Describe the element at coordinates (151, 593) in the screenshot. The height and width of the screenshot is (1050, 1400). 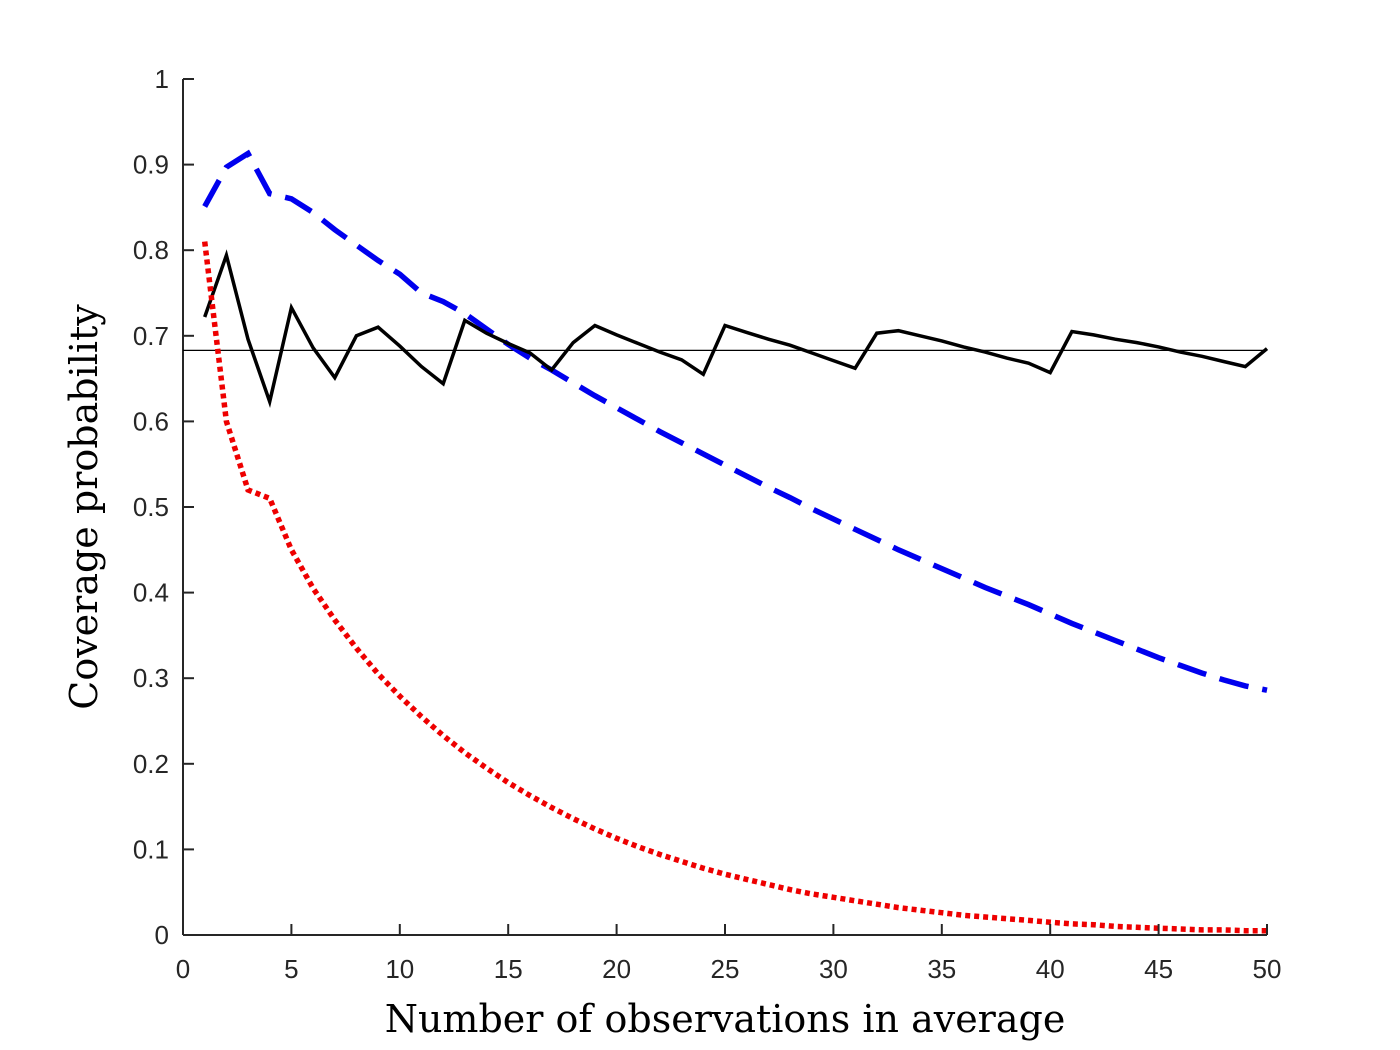
I see `y-tick-label: 0.4` at that location.